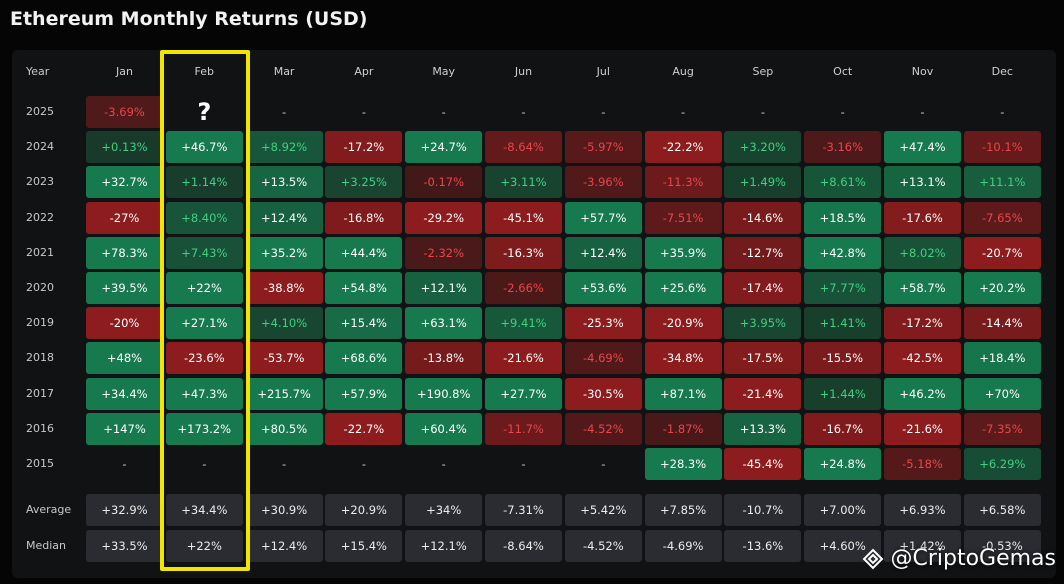 Image resolution: width=1064 pixels, height=584 pixels. What do you see at coordinates (444, 147) in the screenshot?
I see `return-cell: +24.7%` at bounding box center [444, 147].